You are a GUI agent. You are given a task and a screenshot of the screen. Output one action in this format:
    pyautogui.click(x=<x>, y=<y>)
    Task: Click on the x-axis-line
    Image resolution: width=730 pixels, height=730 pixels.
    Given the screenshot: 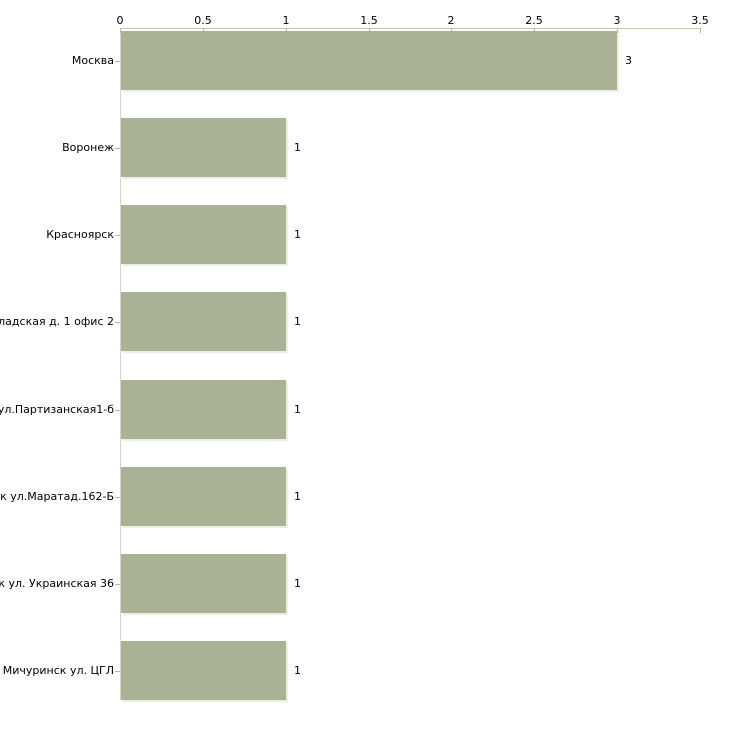 What is the action you would take?
    pyautogui.click(x=410, y=28)
    